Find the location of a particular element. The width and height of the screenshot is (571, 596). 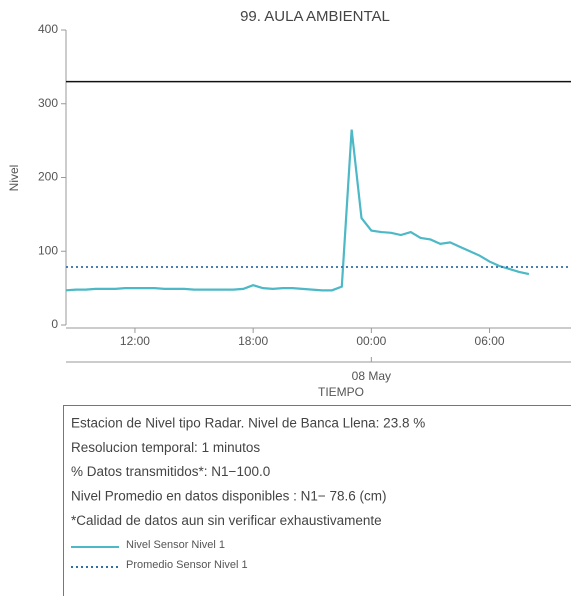

y-tick-label: 300 is located at coordinates (48, 103).